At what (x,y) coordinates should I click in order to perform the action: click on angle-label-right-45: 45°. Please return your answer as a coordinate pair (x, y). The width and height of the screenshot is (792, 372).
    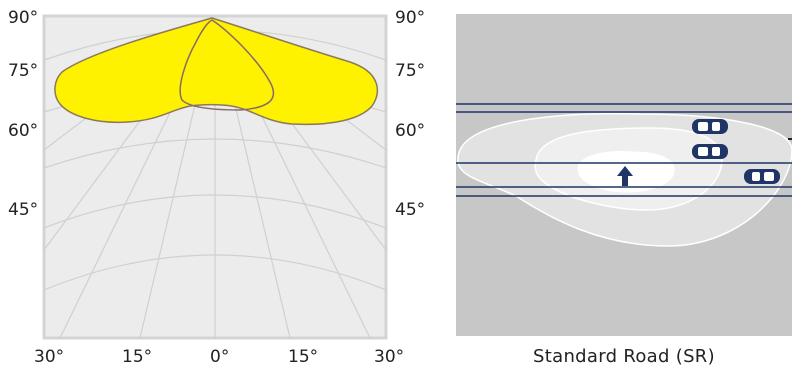
    Looking at the image, I should click on (410, 210).